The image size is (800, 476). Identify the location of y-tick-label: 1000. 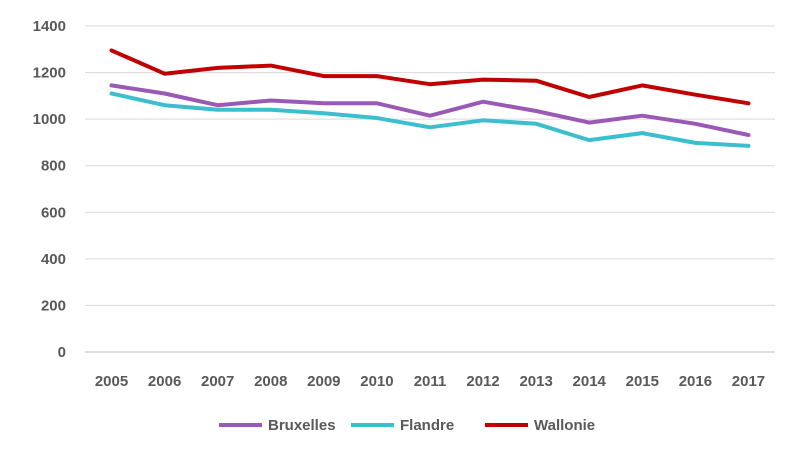
(49, 119).